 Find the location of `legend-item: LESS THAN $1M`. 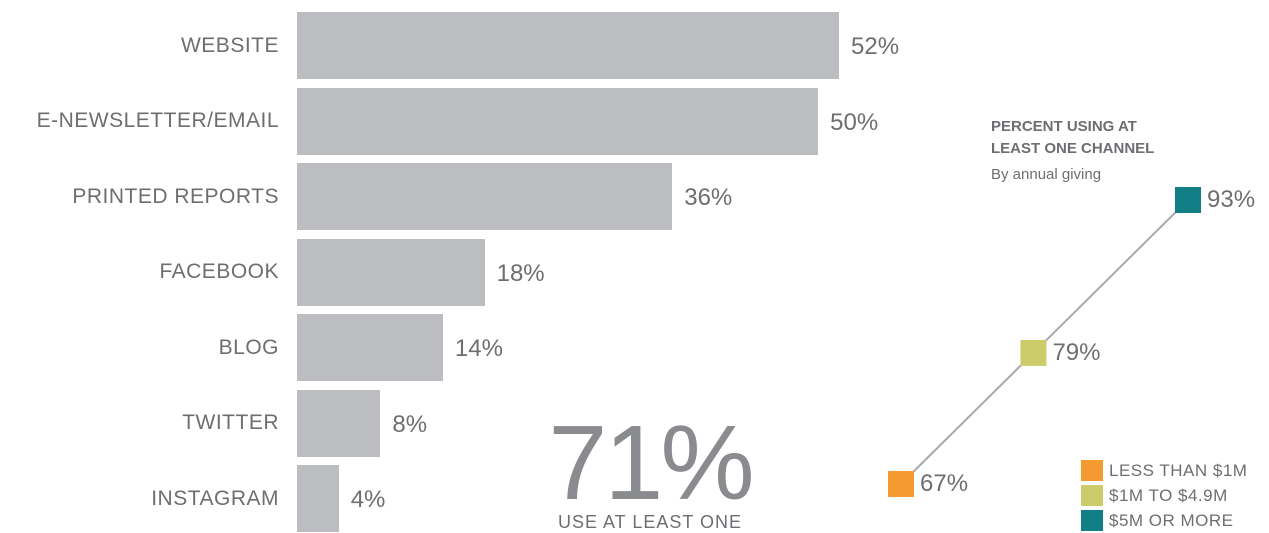

legend-item: LESS THAN $1M is located at coordinates (1164, 470).